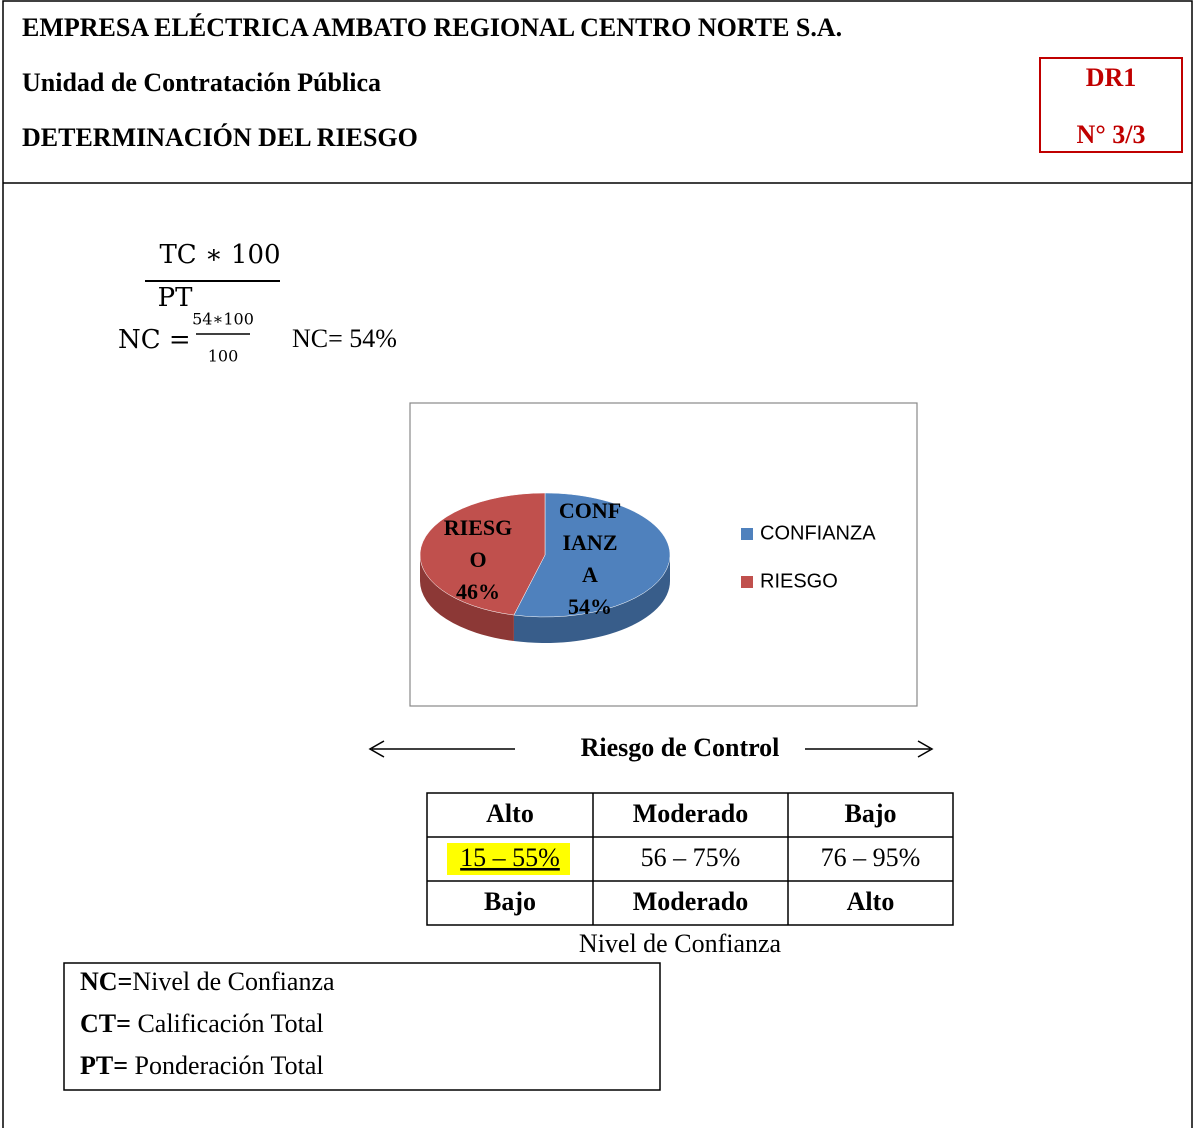  I want to click on formula-denominator: PT, so click(175, 298).